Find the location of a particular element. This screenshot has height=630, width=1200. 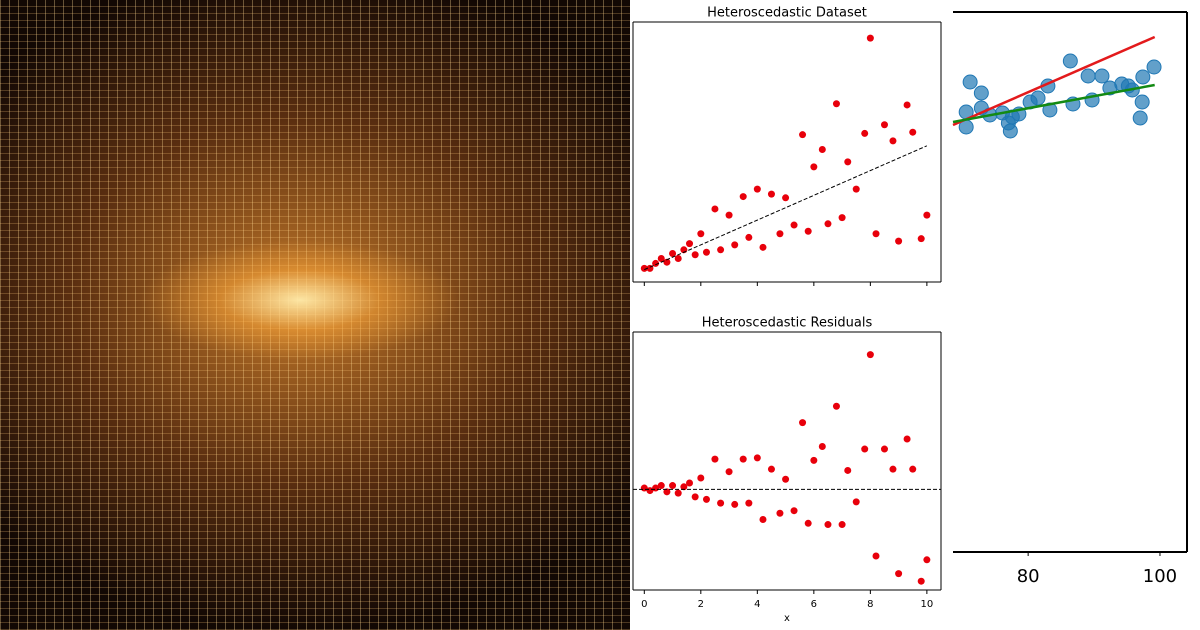

x-tick-label: 0 is located at coordinates (644, 604).